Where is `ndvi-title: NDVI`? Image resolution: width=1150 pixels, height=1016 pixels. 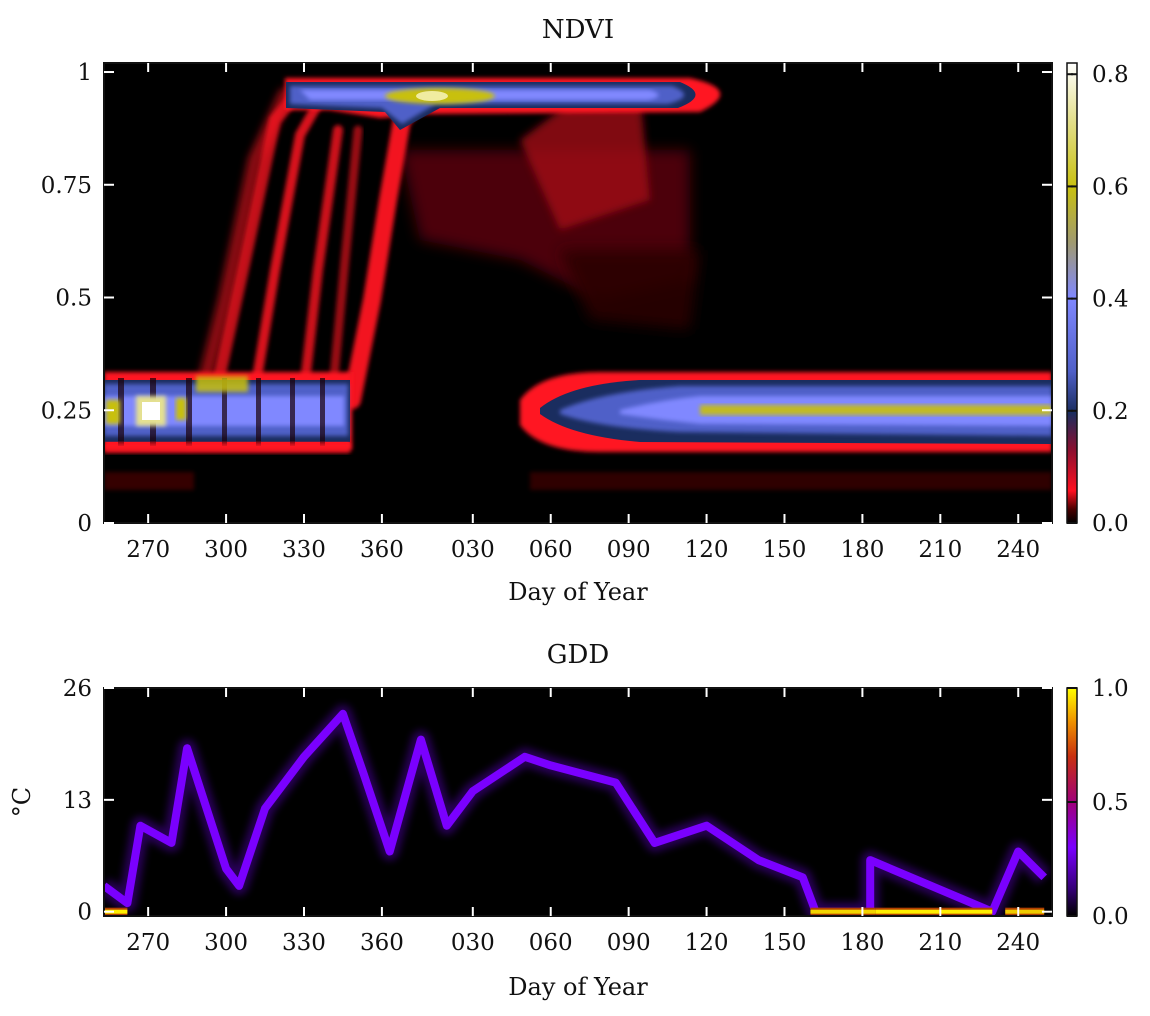
ndvi-title: NDVI is located at coordinates (578, 30).